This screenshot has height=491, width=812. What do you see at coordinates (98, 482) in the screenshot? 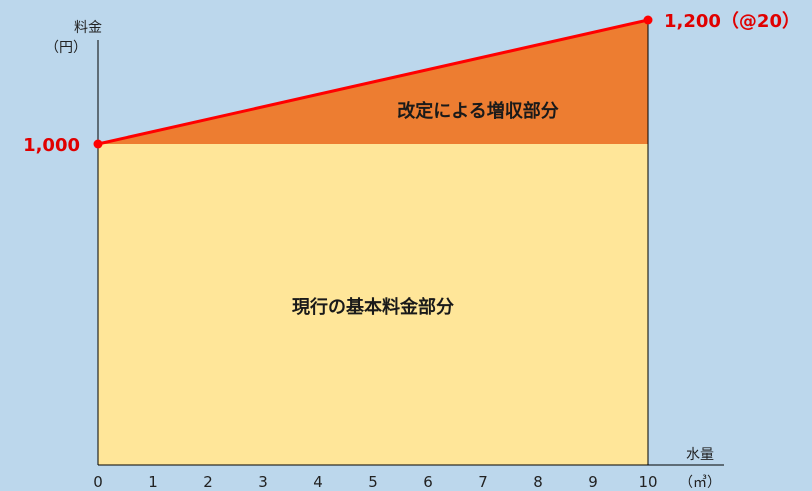
I see `x-tick-label: 0` at bounding box center [98, 482].